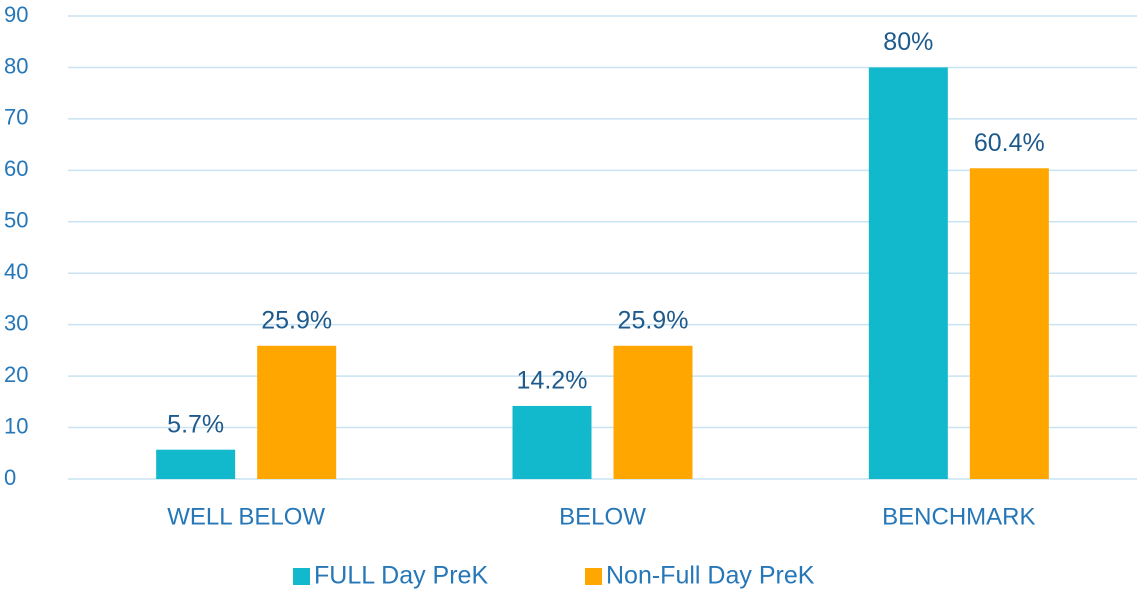  What do you see at coordinates (16, 322) in the screenshot?
I see `y-tick-label: 30` at bounding box center [16, 322].